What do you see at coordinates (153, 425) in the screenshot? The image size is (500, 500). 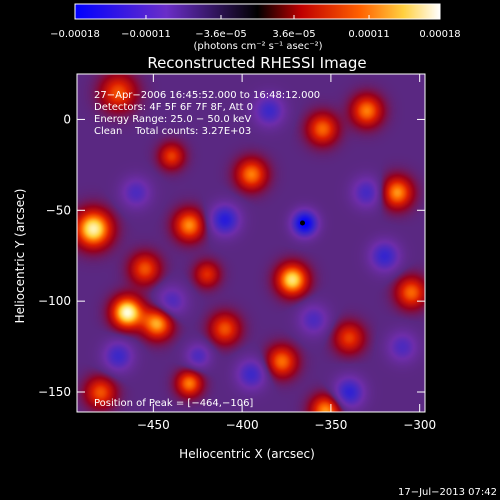 I see `x-tick-label: −450` at bounding box center [153, 425].